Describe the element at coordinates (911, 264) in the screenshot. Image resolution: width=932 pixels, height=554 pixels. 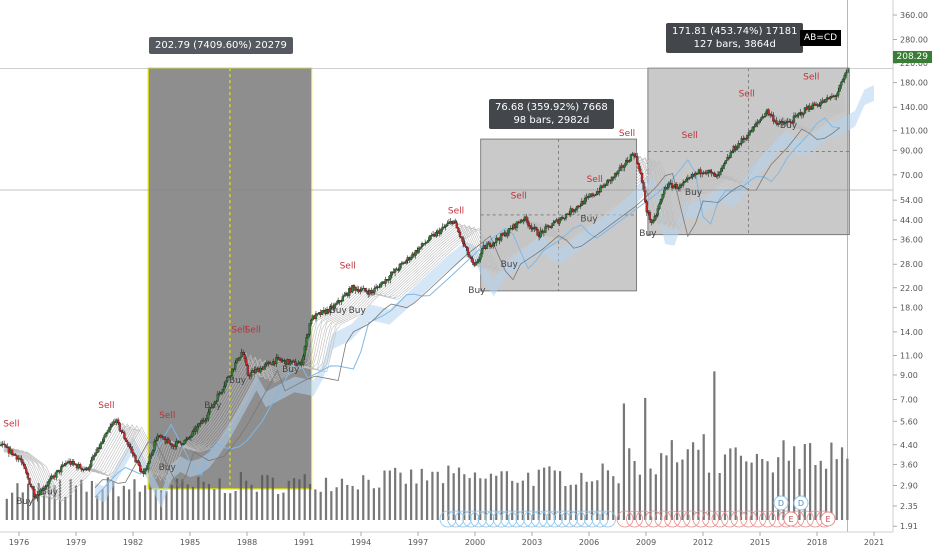
I see `price-tick-label: 28.00` at that location.